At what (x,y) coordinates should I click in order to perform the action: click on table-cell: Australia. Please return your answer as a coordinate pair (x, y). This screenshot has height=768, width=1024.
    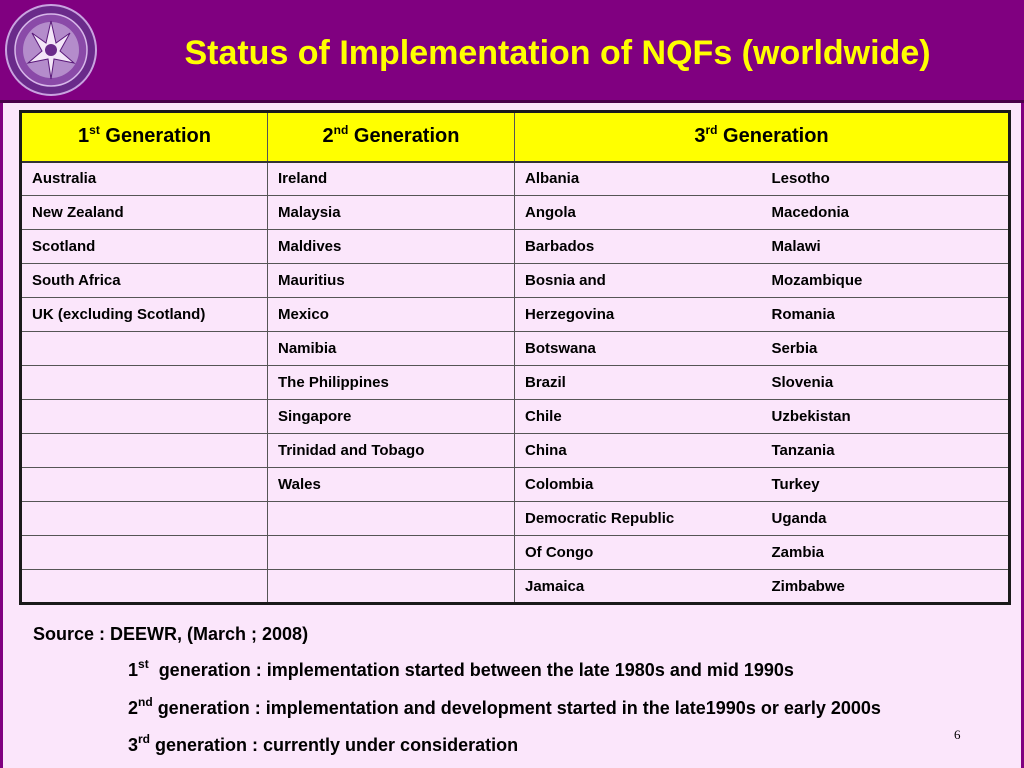
    Looking at the image, I should click on (144, 178).